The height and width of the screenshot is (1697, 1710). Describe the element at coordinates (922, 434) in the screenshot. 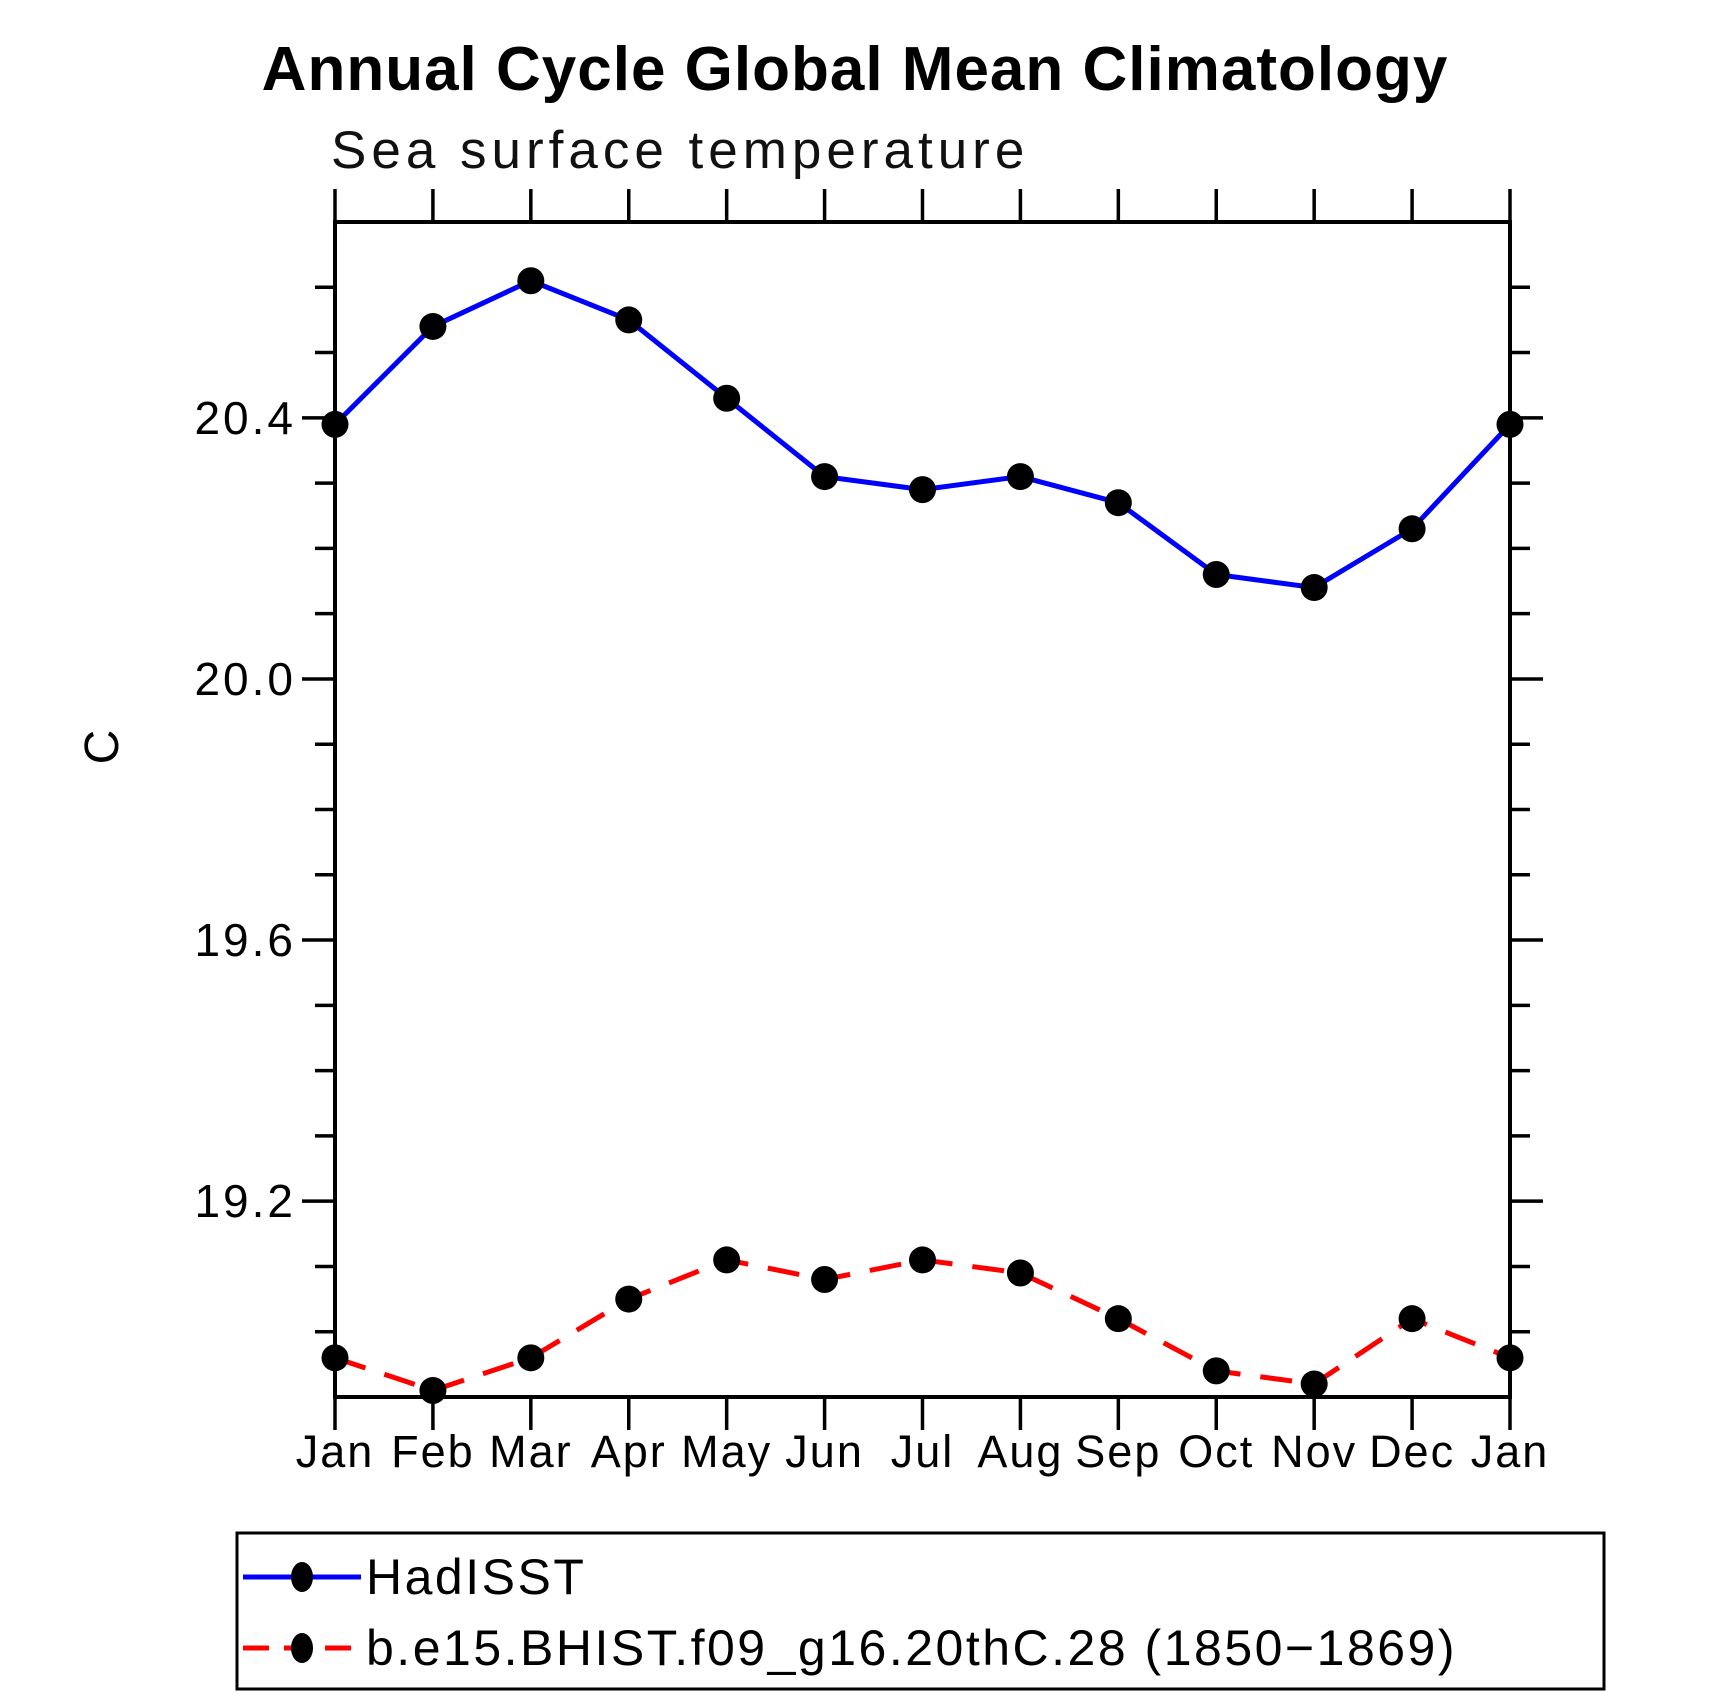

I see `series-line-hadisst` at that location.